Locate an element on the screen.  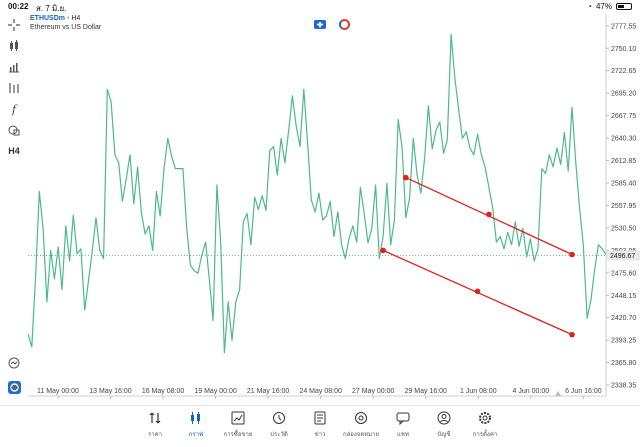
x-tick-label: 13 May 16:00 is located at coordinates (110, 391).